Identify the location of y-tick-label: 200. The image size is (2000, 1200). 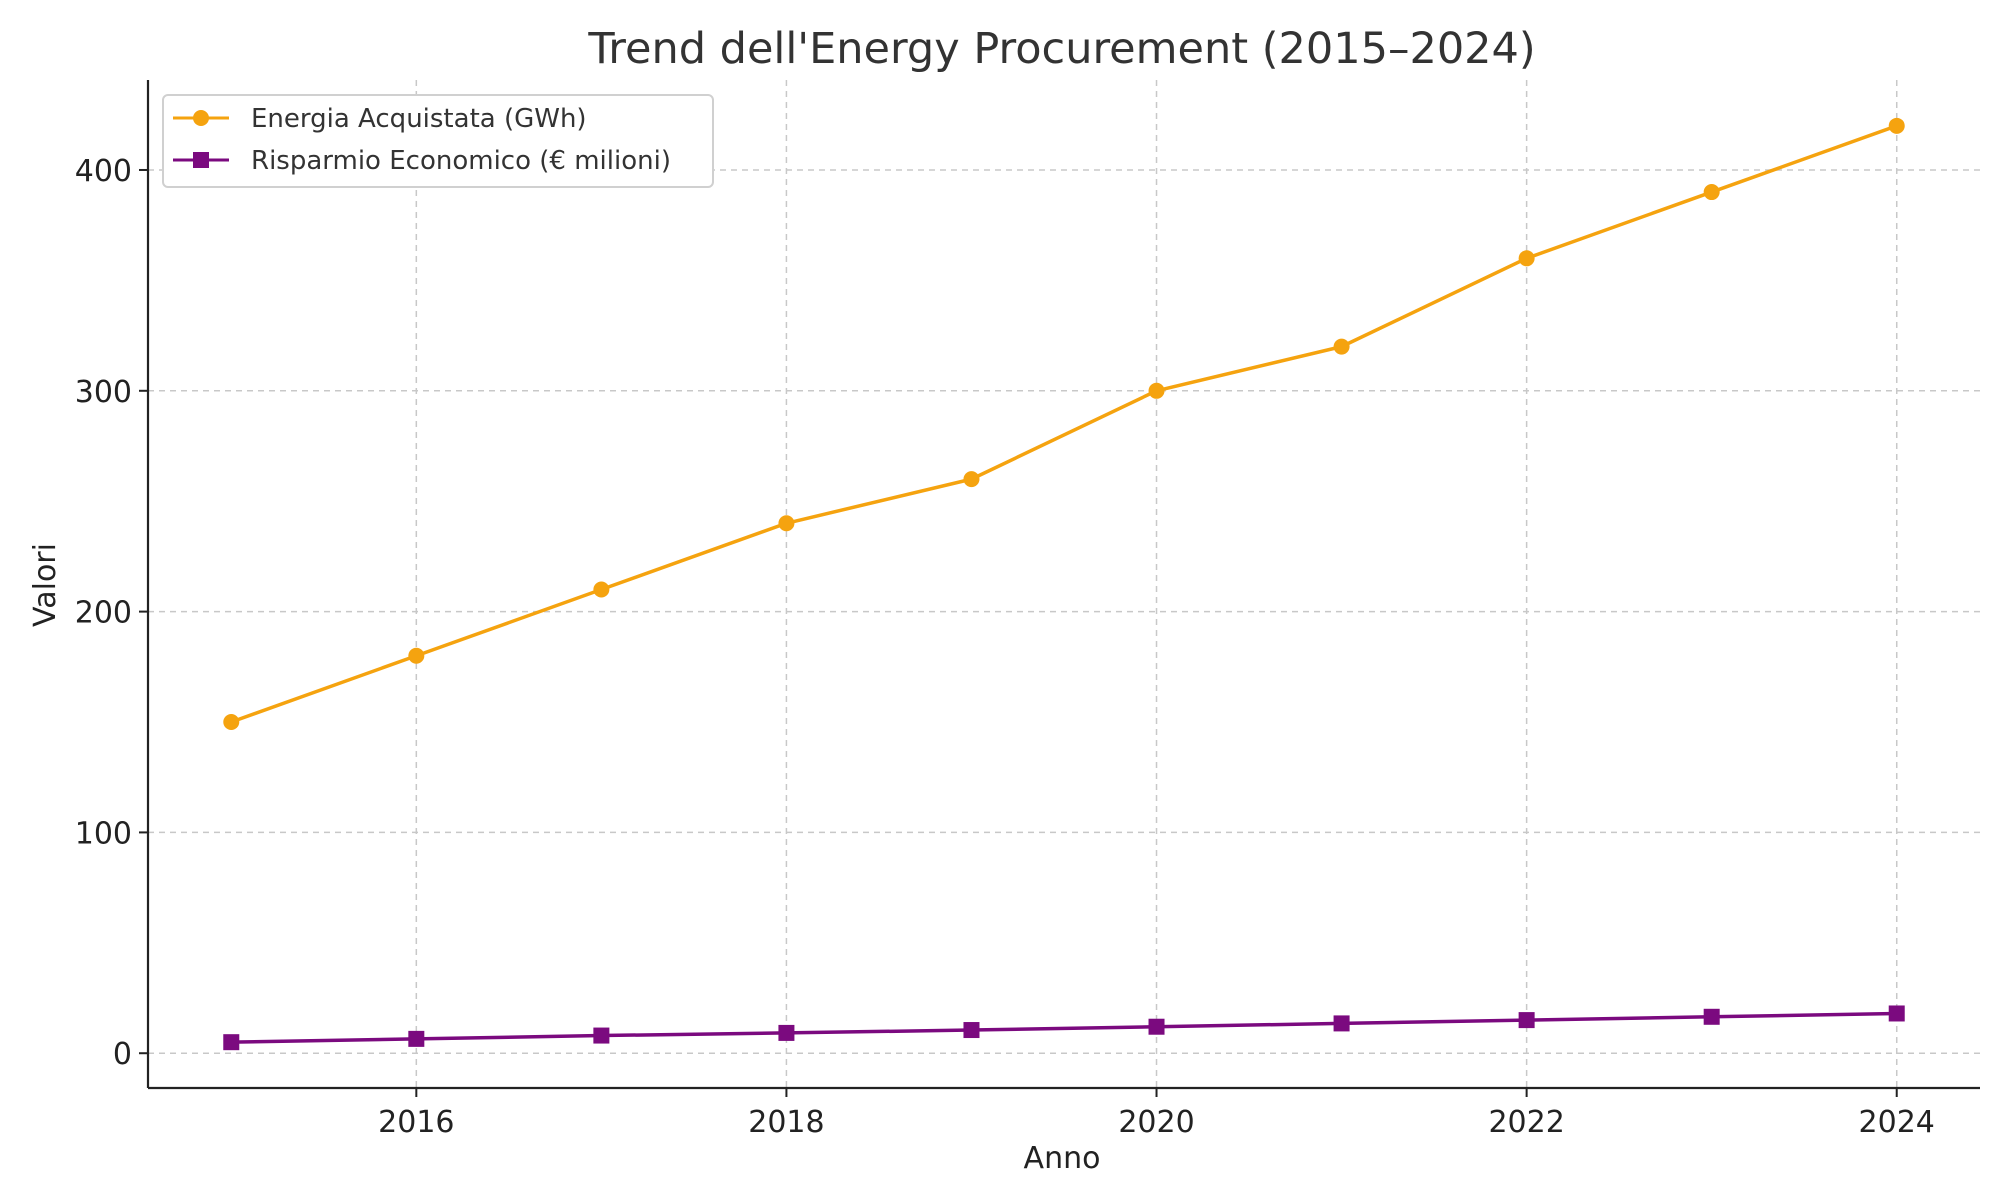
(103, 613).